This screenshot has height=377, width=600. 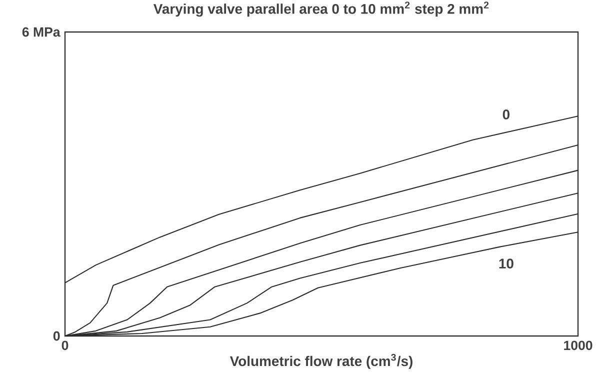 What do you see at coordinates (321, 9) in the screenshot?
I see `chart-title: Varying valve parallel area 0 to 10 mm$^{2}$ step 2 mm$^{2}$` at bounding box center [321, 9].